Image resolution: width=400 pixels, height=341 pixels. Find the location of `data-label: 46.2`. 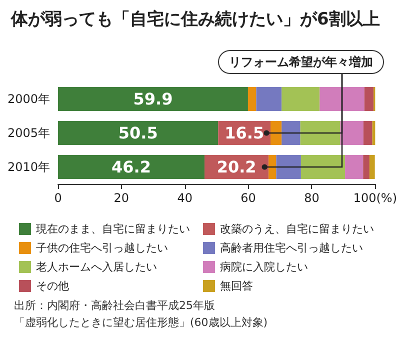

data-label: 46.2 is located at coordinates (132, 167).